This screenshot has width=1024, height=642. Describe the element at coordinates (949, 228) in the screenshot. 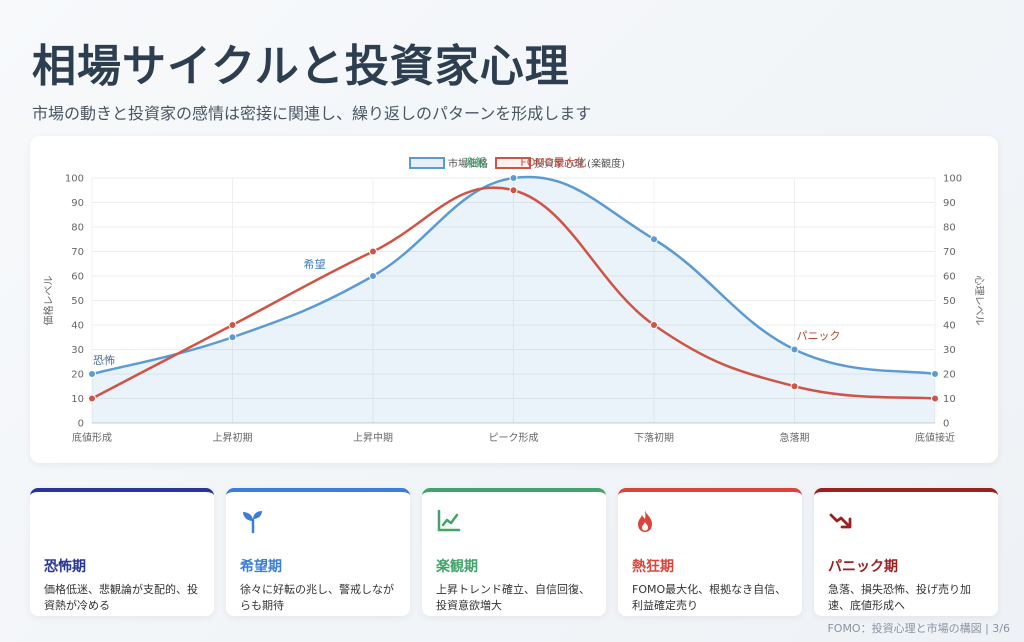

I see `y-tick-label-right: 80` at that location.